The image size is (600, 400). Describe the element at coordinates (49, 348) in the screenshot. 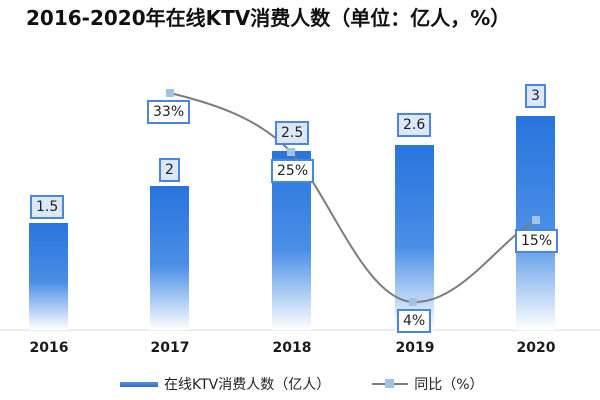

I see `x-tick-2016: 2016` at that location.